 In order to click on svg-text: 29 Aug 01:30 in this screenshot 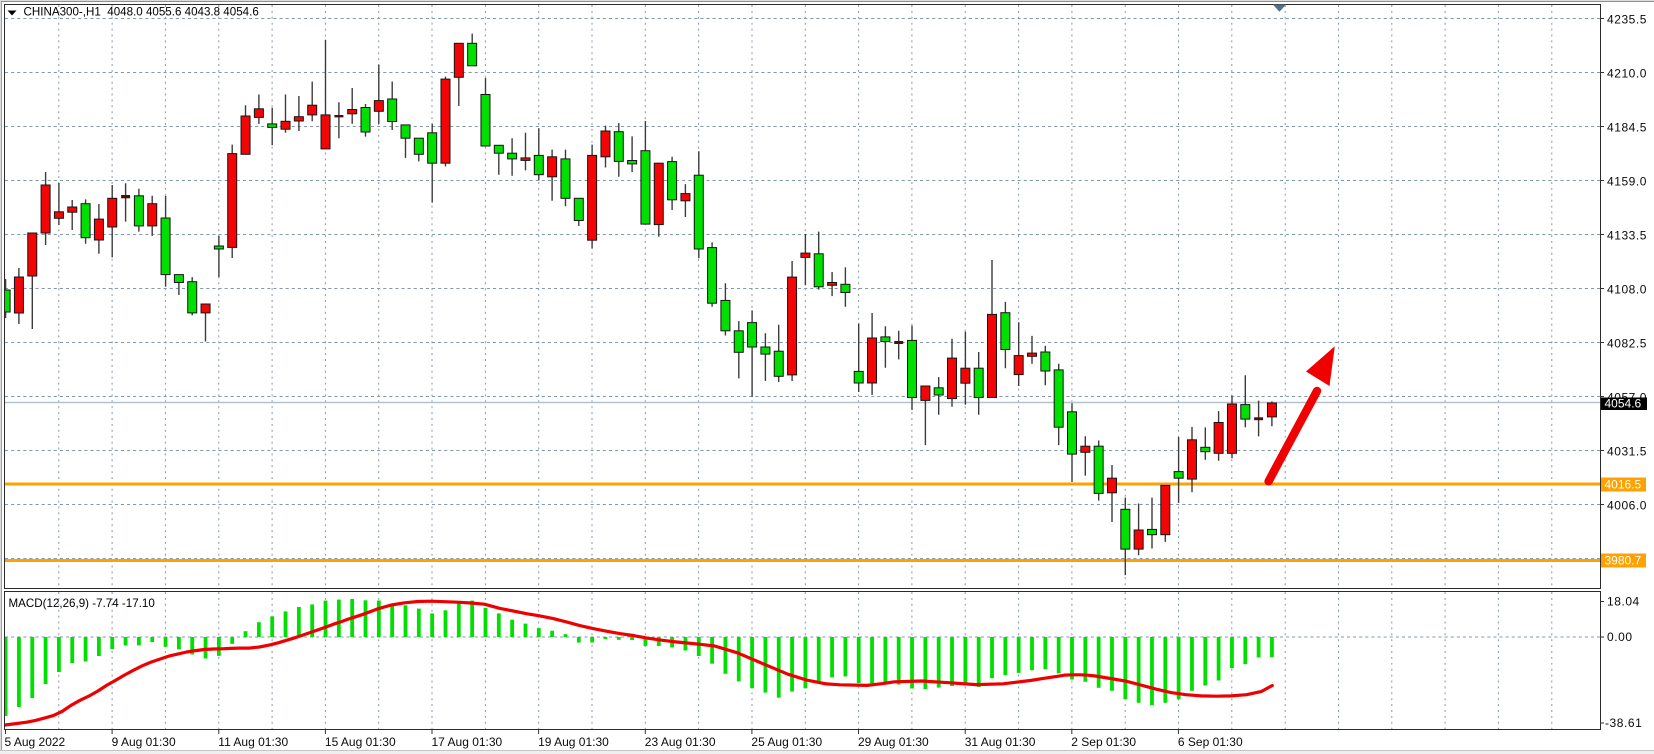, I will do `click(893, 742)`.